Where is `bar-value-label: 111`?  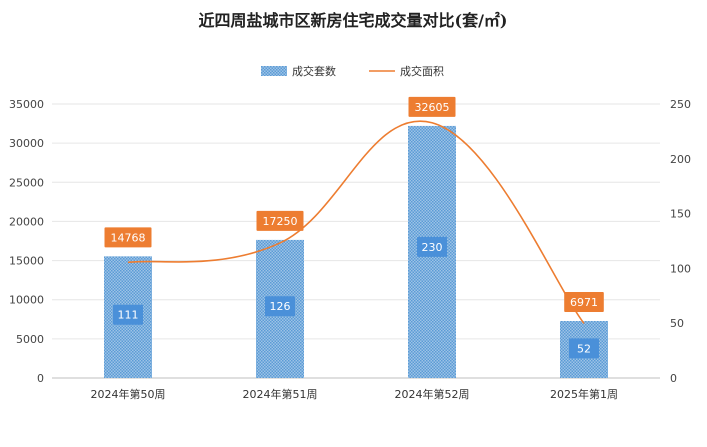
bar-value-label: 111 is located at coordinates (128, 315).